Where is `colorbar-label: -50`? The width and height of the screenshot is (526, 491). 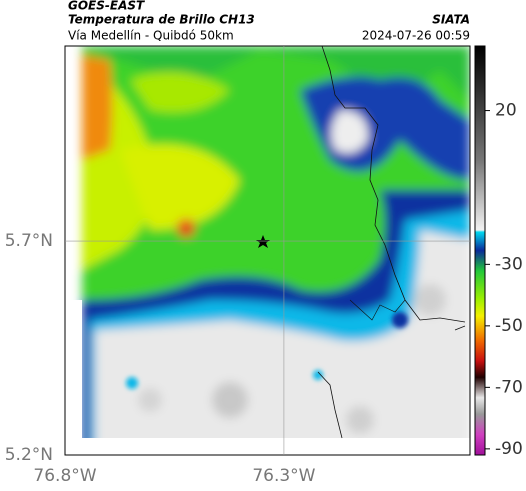
colorbar-label: -50 is located at coordinates (509, 326).